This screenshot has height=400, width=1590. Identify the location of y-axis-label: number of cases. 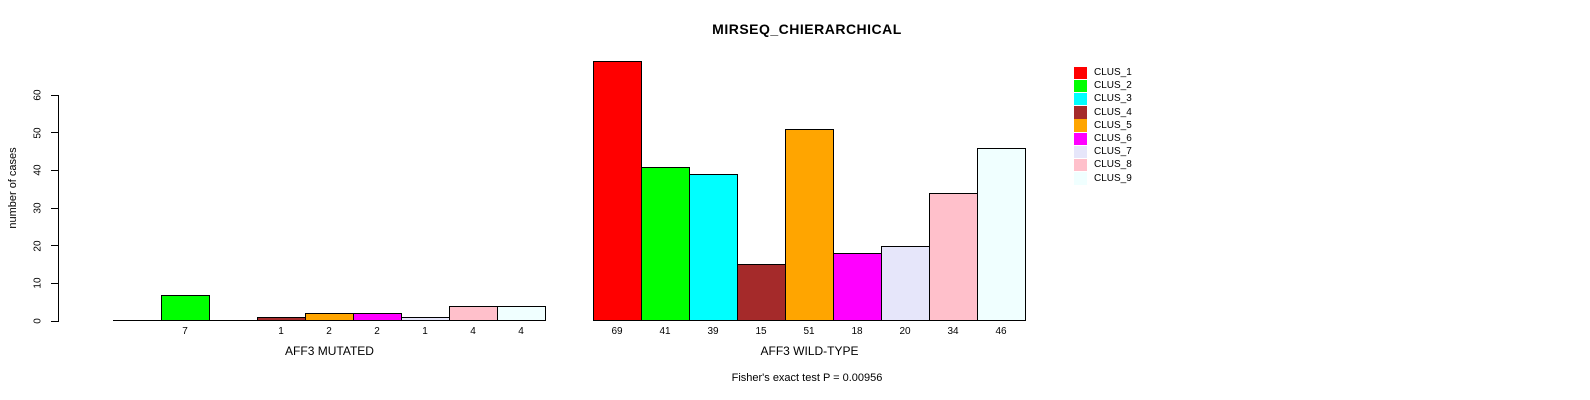
(13, 188).